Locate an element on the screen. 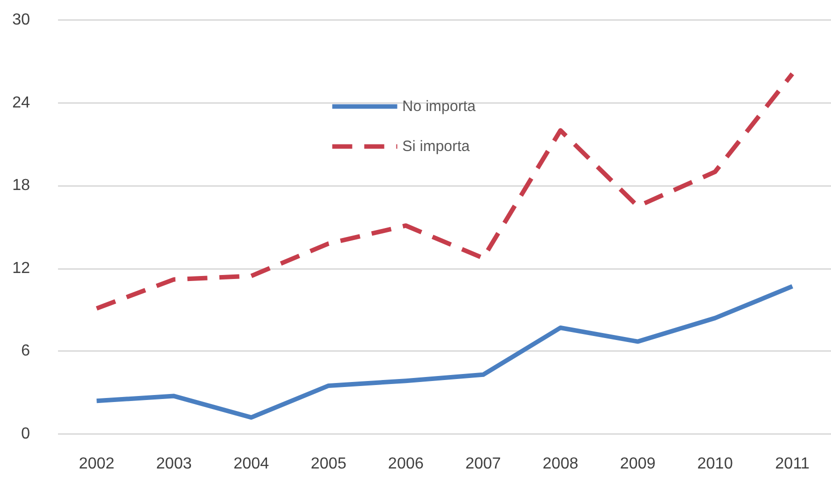 The image size is (831, 477). x-tick-label: 2005 is located at coordinates (328, 464).